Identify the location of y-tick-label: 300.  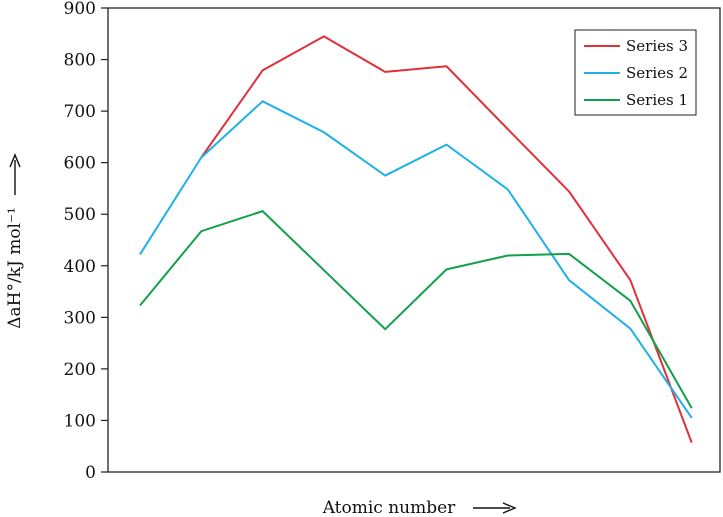
(80, 318).